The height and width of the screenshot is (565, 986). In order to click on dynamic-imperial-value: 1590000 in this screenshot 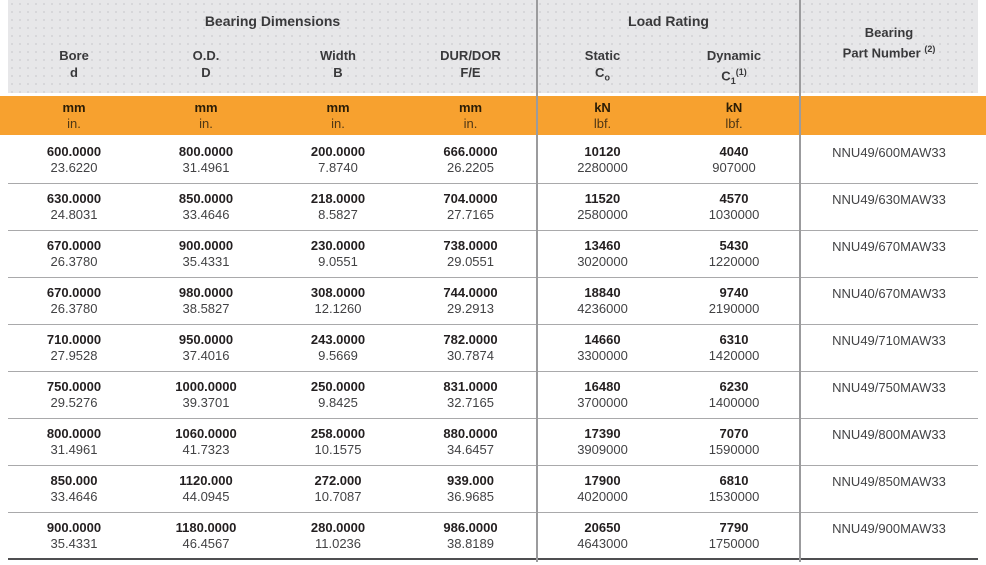, I will do `click(734, 449)`.